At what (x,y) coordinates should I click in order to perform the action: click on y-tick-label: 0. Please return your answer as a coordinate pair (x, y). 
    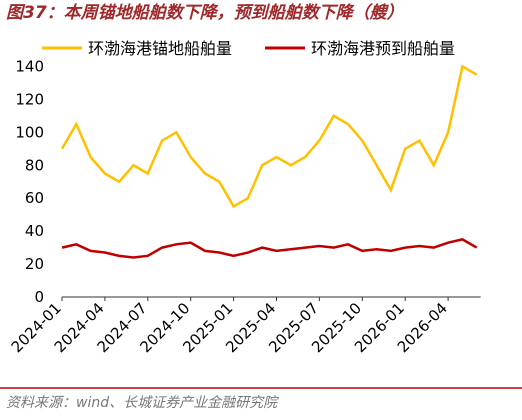
    Looking at the image, I should click on (39, 297).